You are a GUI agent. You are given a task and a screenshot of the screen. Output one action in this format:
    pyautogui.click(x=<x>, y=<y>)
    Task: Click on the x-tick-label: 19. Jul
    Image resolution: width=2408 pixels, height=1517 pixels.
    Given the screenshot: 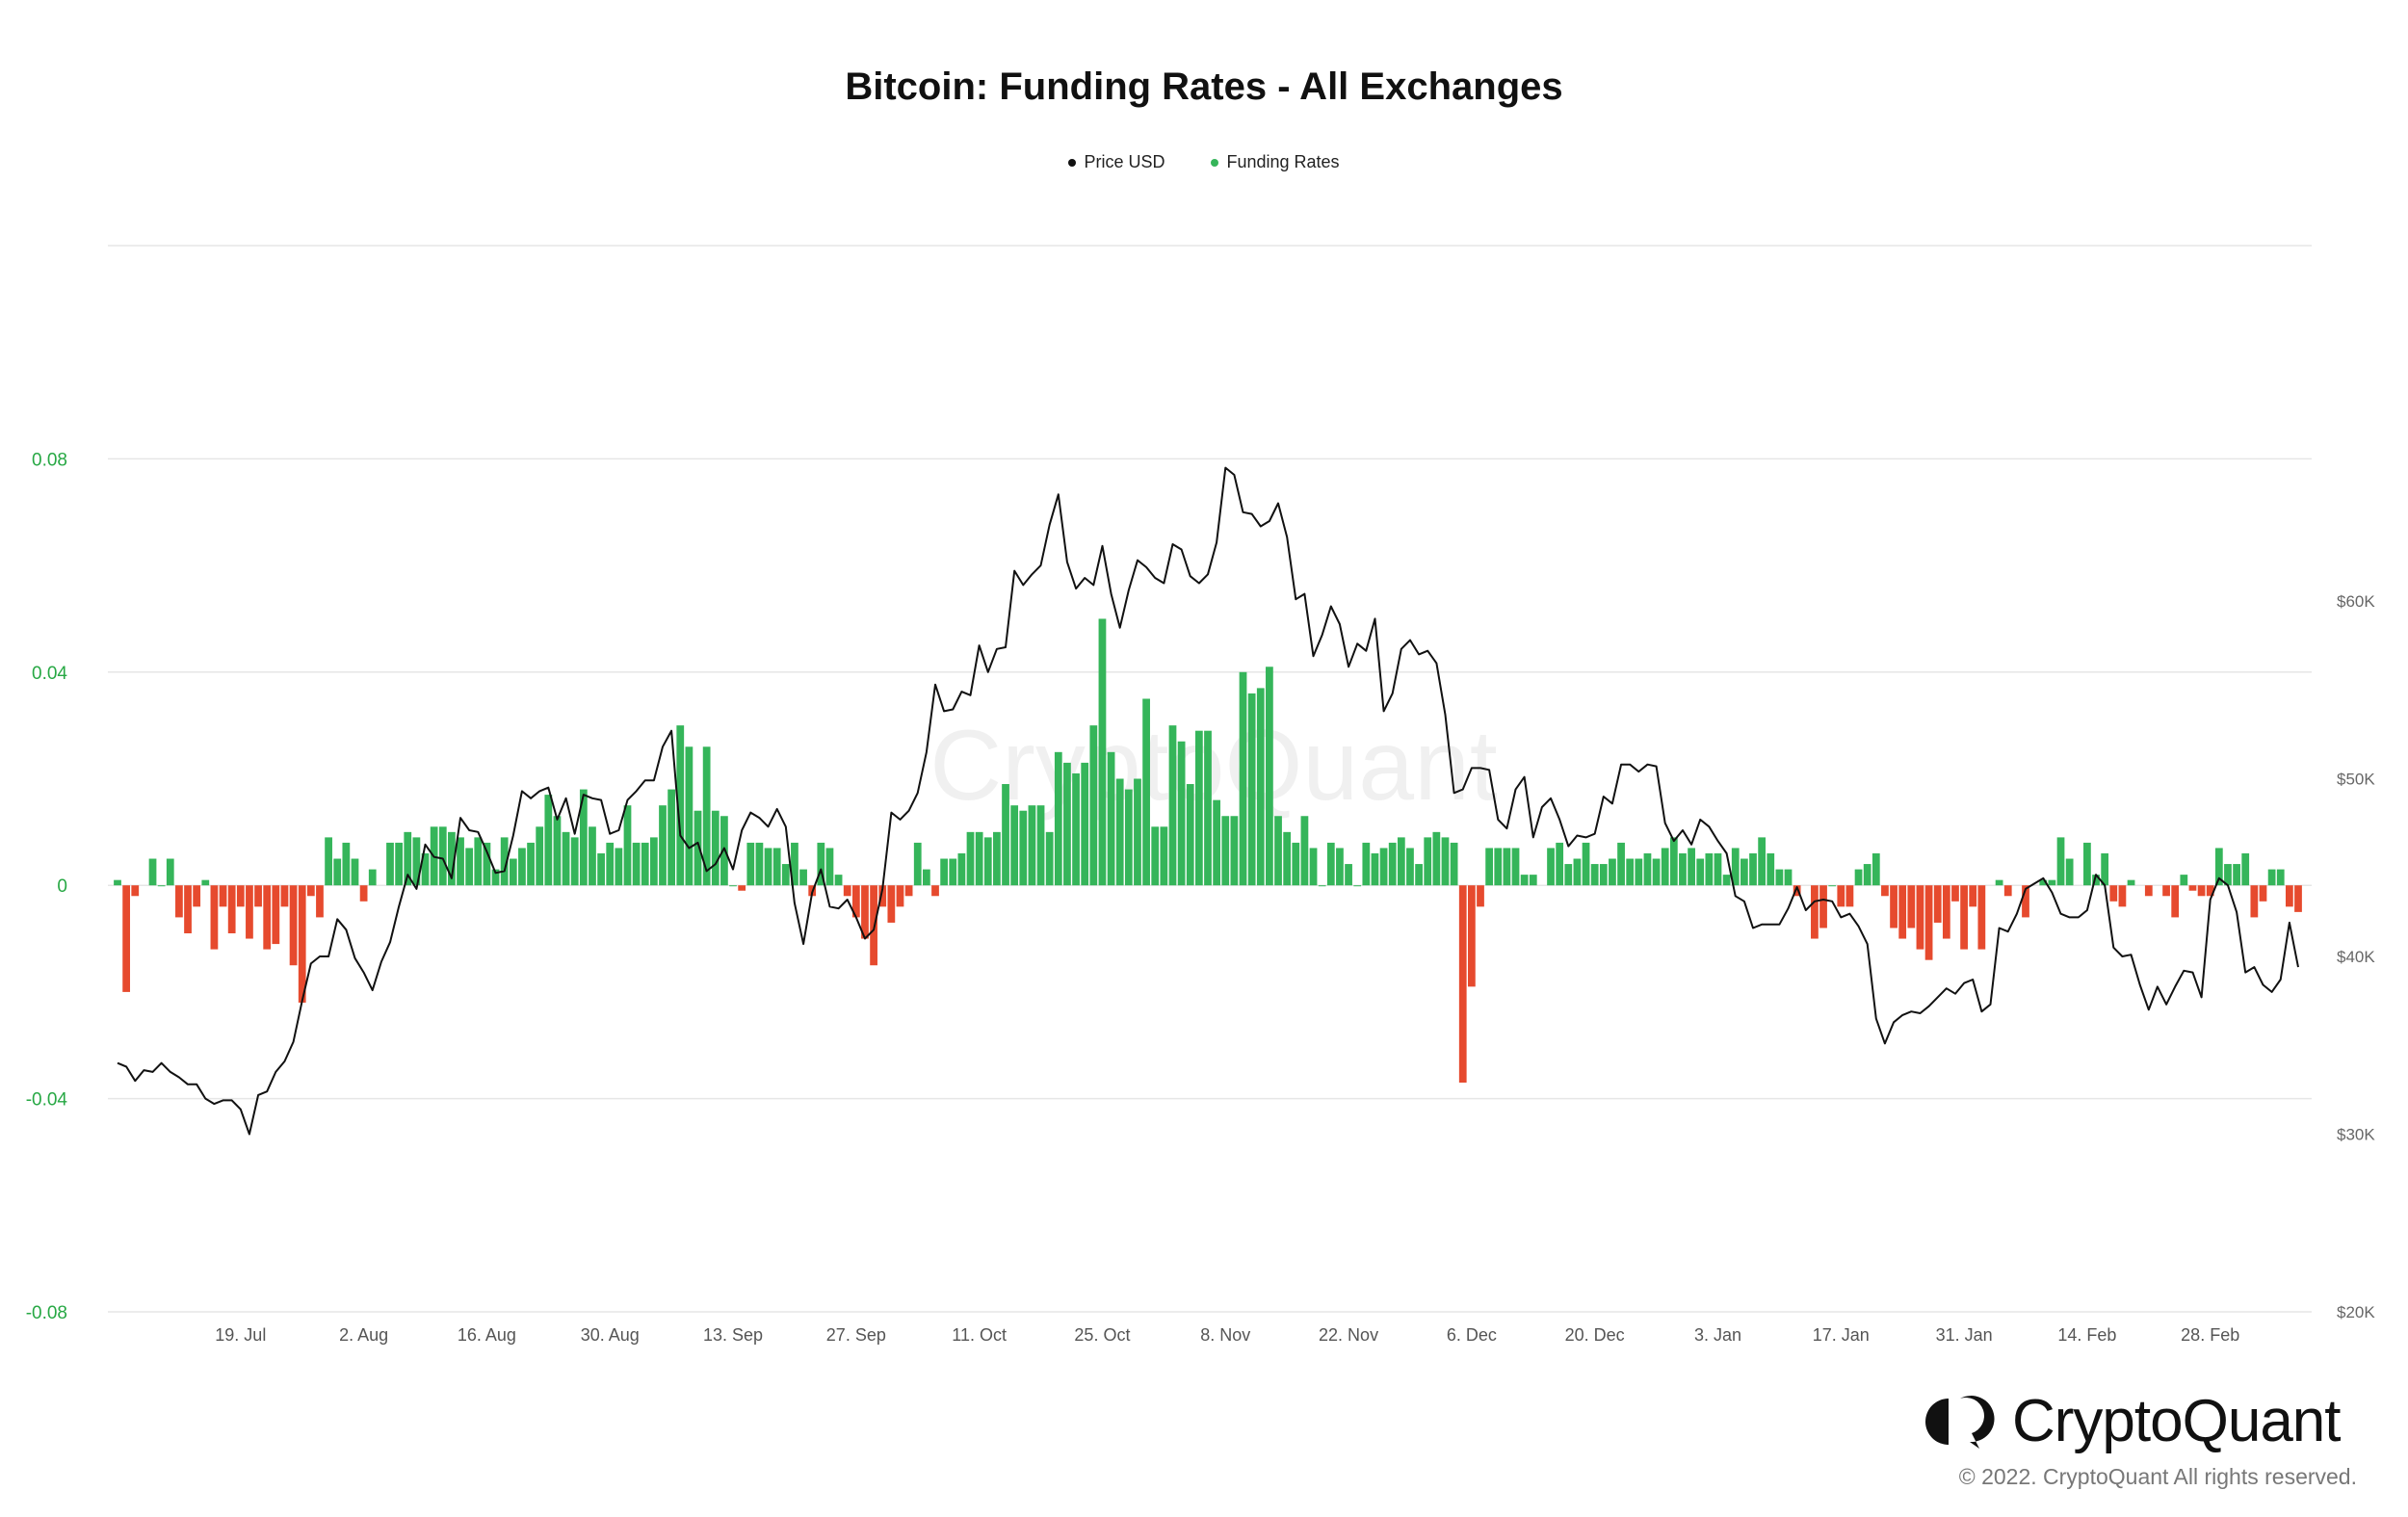 What is the action you would take?
    pyautogui.click(x=240, y=1335)
    